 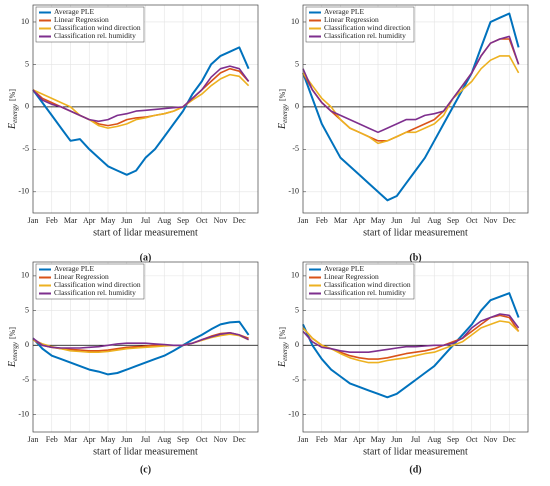 What do you see at coordinates (415, 257) in the screenshot?
I see `caption: (b)` at bounding box center [415, 257].